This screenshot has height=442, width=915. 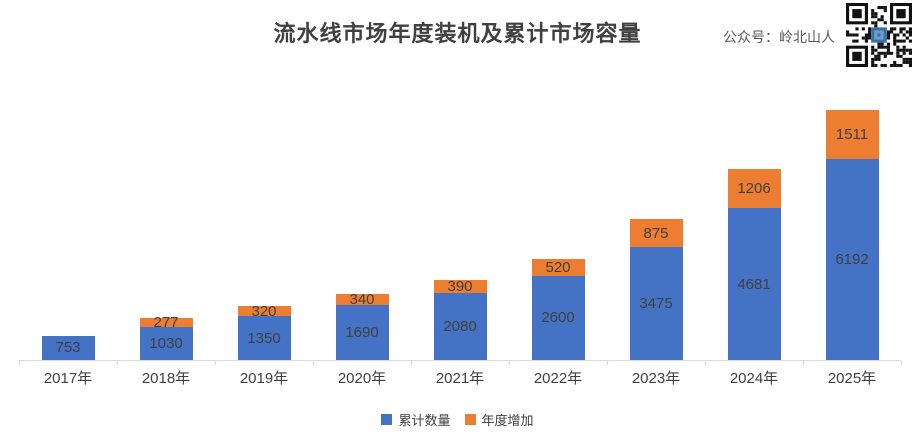 What do you see at coordinates (507, 420) in the screenshot?
I see `legend-label: 年度增加` at bounding box center [507, 420].